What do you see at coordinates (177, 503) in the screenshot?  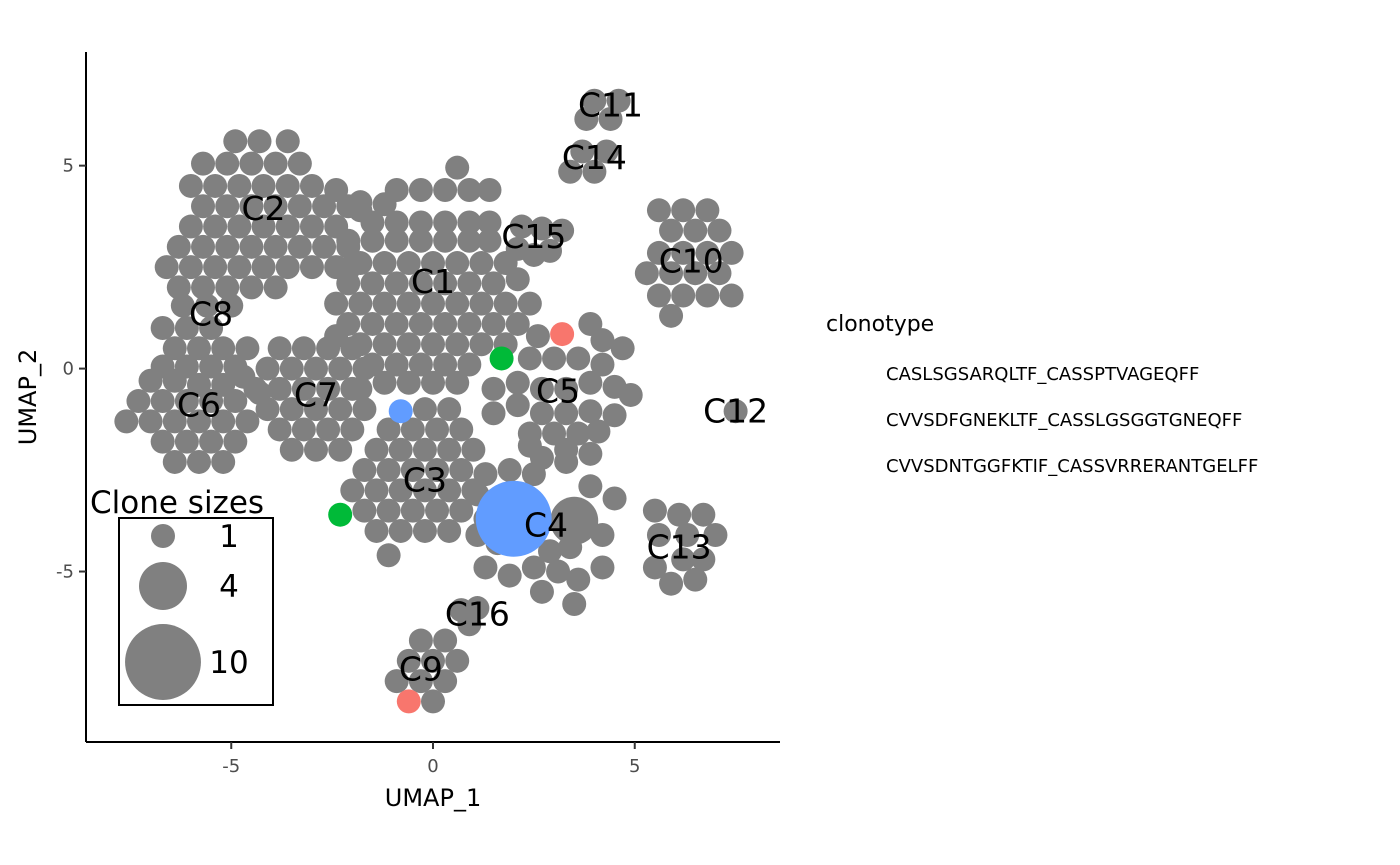 I see `size-legend-title: Clone sizes` at bounding box center [177, 503].